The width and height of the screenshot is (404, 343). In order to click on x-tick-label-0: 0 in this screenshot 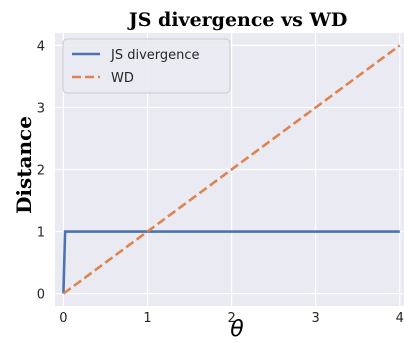, I will do `click(63, 318)`.